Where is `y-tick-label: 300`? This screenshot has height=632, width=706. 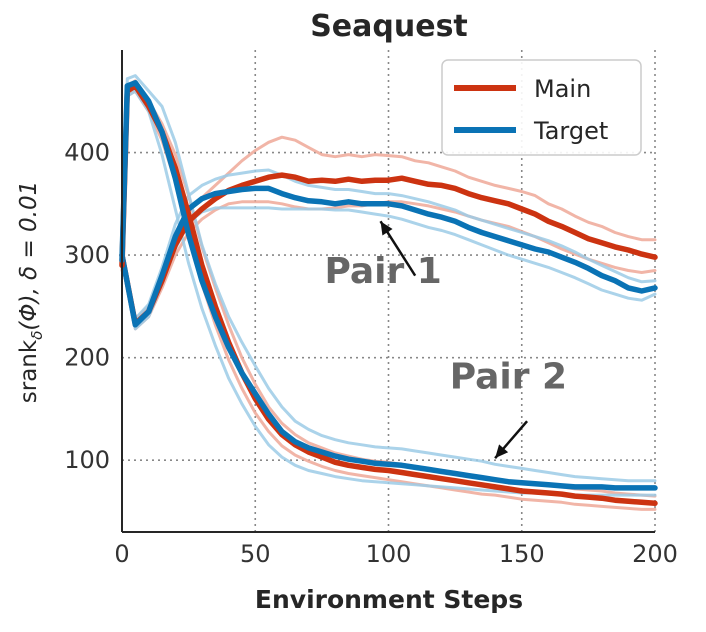
y-tick-label: 300 is located at coordinates (87, 255).